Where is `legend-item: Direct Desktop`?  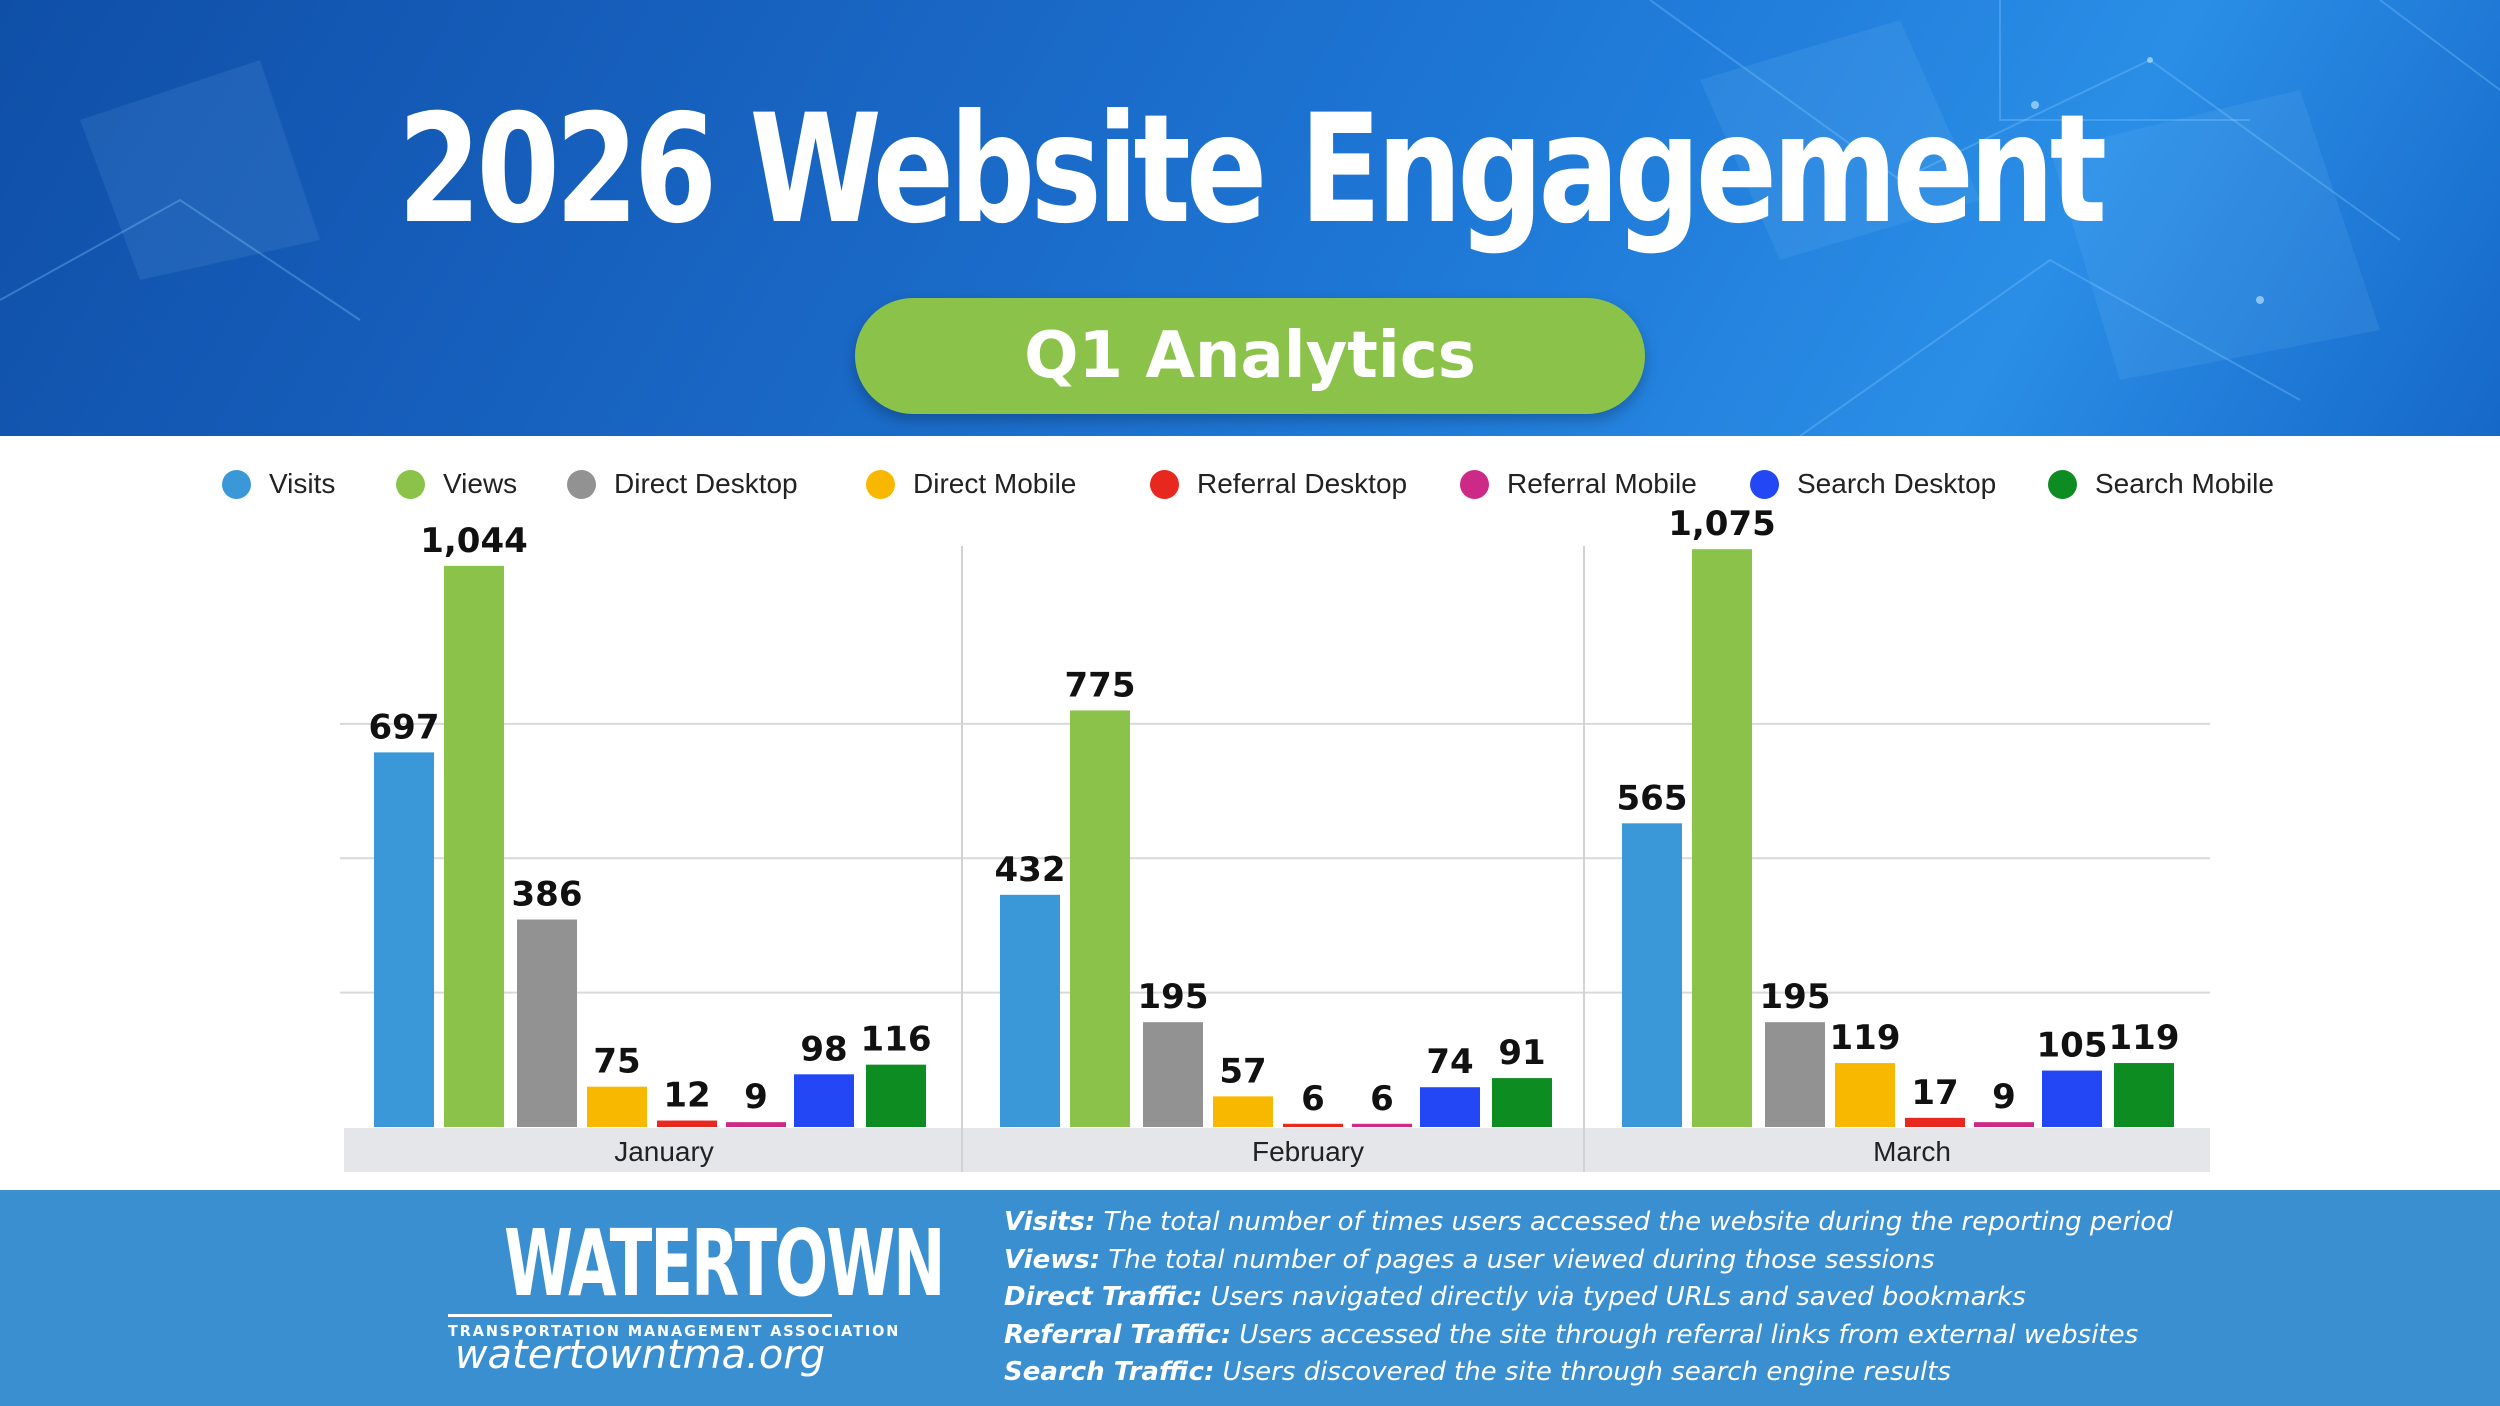 legend-item: Direct Desktop is located at coordinates (682, 484).